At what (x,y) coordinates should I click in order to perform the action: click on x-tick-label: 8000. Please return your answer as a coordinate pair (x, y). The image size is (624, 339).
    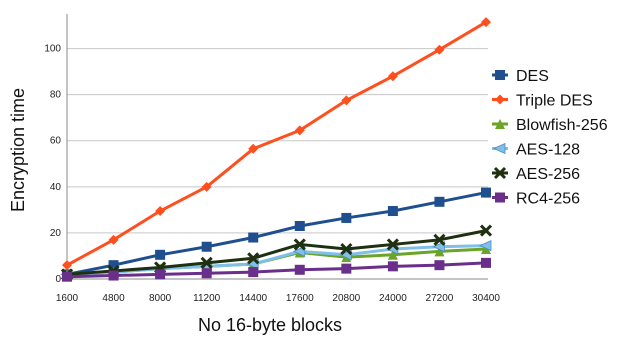
    Looking at the image, I should click on (160, 298).